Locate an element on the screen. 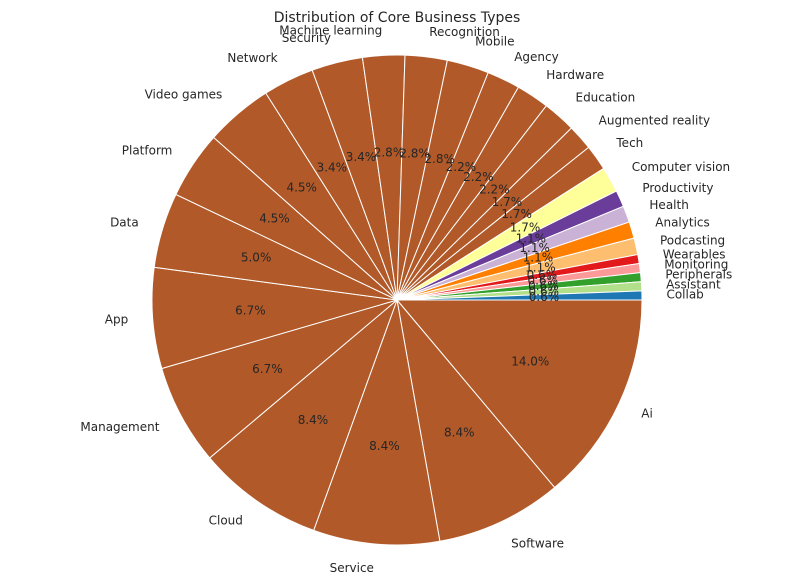 The height and width of the screenshot is (585, 794). slice-label-education: Education is located at coordinates (605, 98).